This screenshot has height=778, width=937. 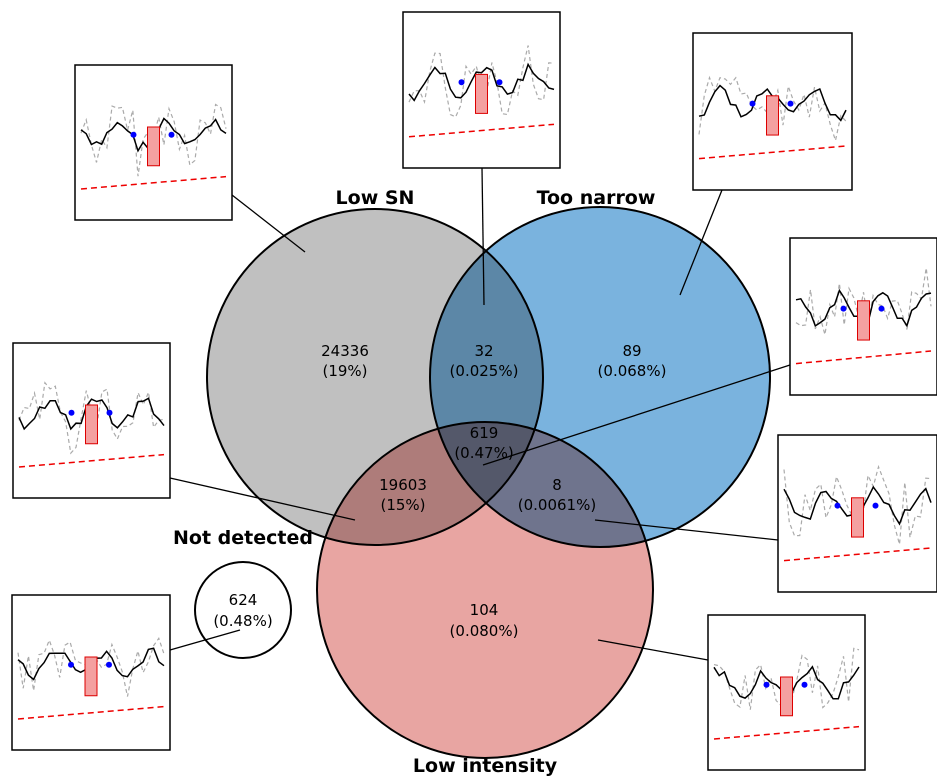 I want to click on region-count: 104, so click(x=484, y=610).